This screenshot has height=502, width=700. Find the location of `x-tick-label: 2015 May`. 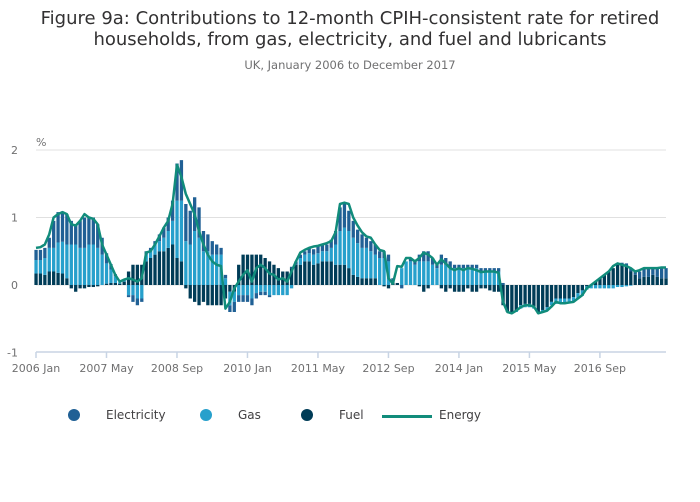

x-tick-label: 2015 May is located at coordinates (529, 368).